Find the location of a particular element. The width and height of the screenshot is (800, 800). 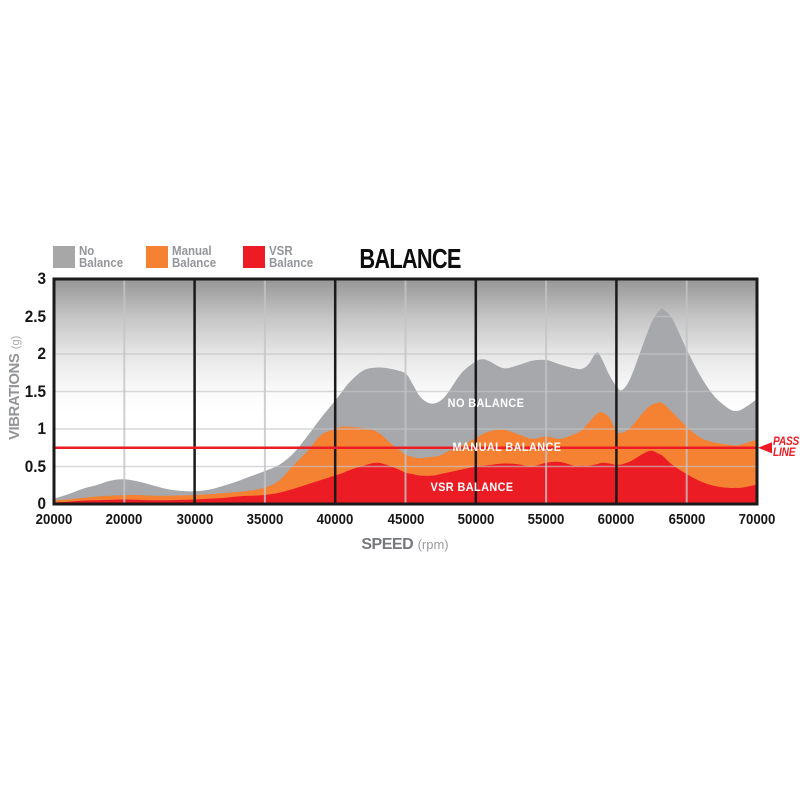

x-tick-label: 30000 is located at coordinates (194, 519).